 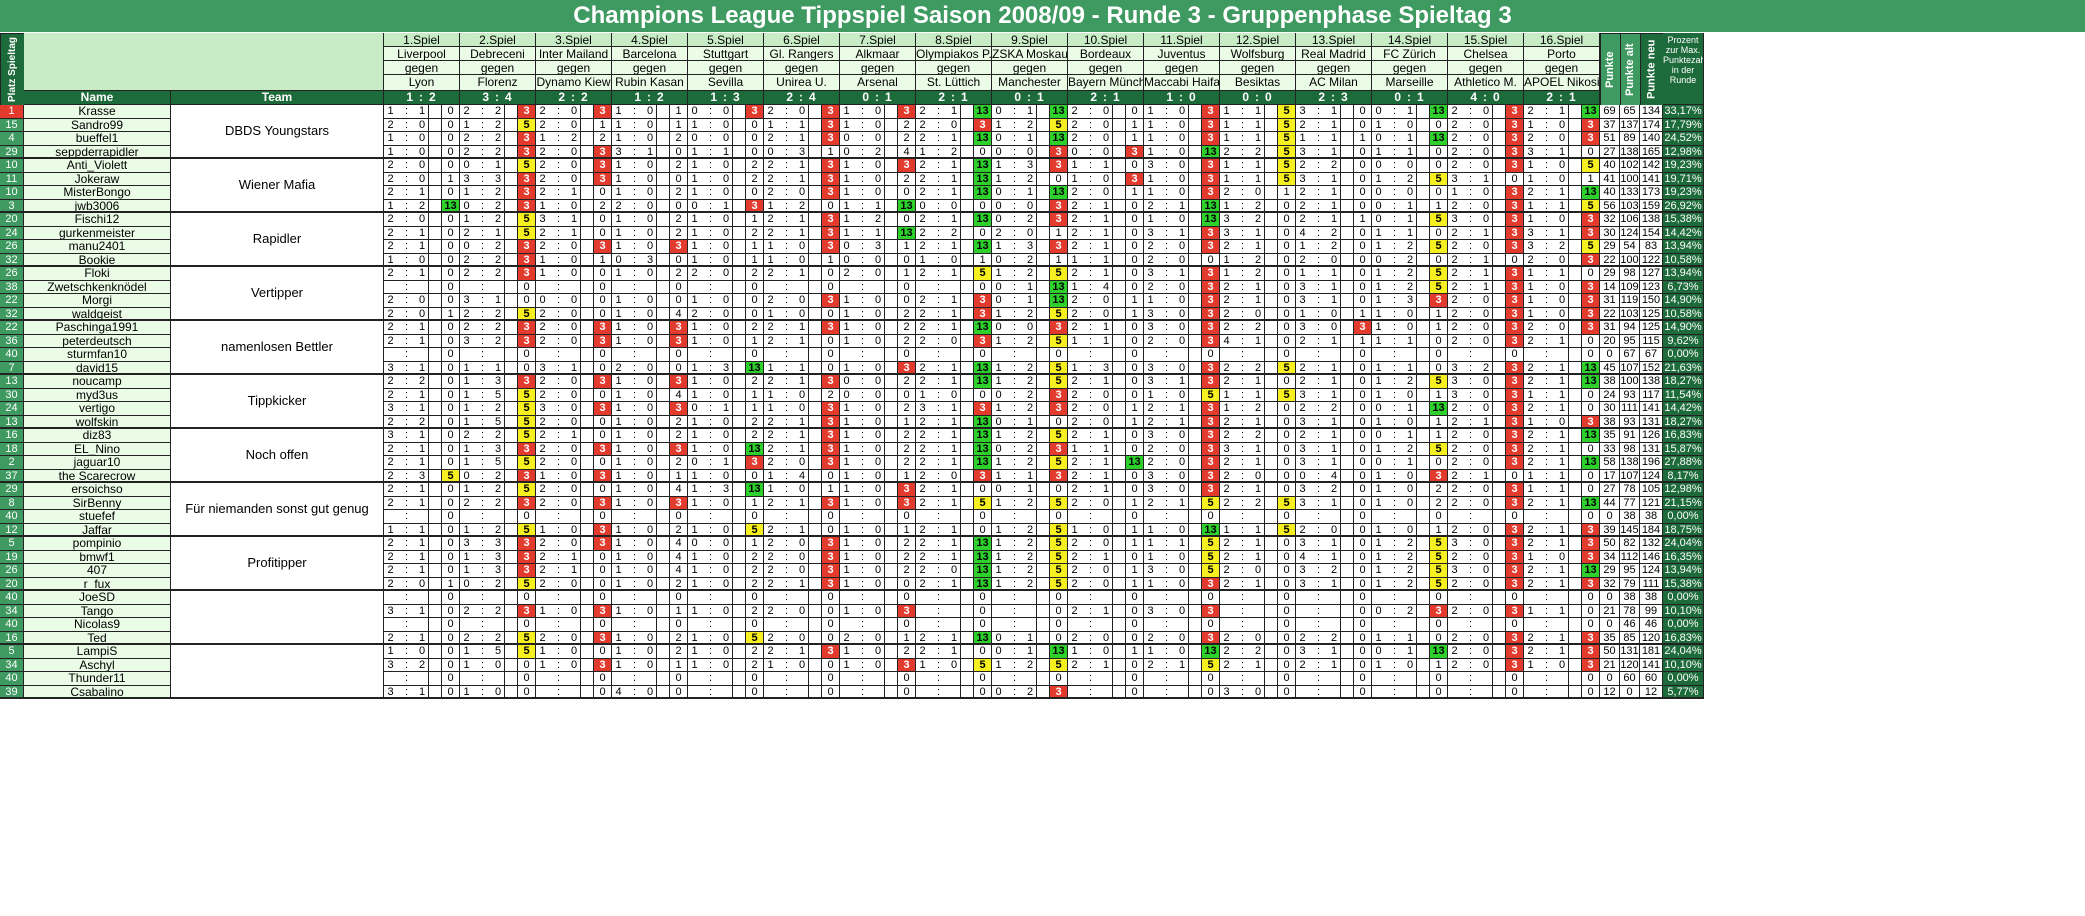 What do you see at coordinates (498, 571) in the screenshot?
I see `tip-away: 3` at bounding box center [498, 571].